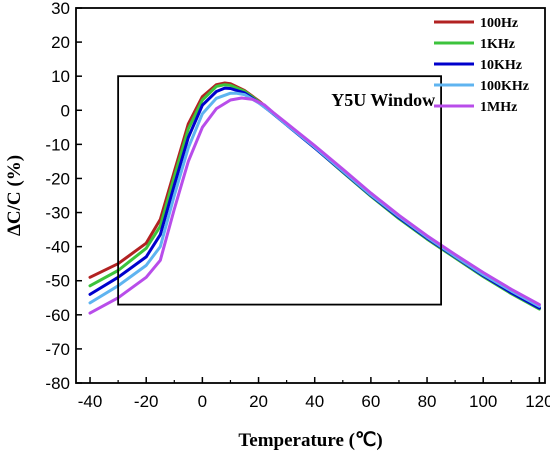  I want to click on y-tick-label: -10, so click(57, 144).